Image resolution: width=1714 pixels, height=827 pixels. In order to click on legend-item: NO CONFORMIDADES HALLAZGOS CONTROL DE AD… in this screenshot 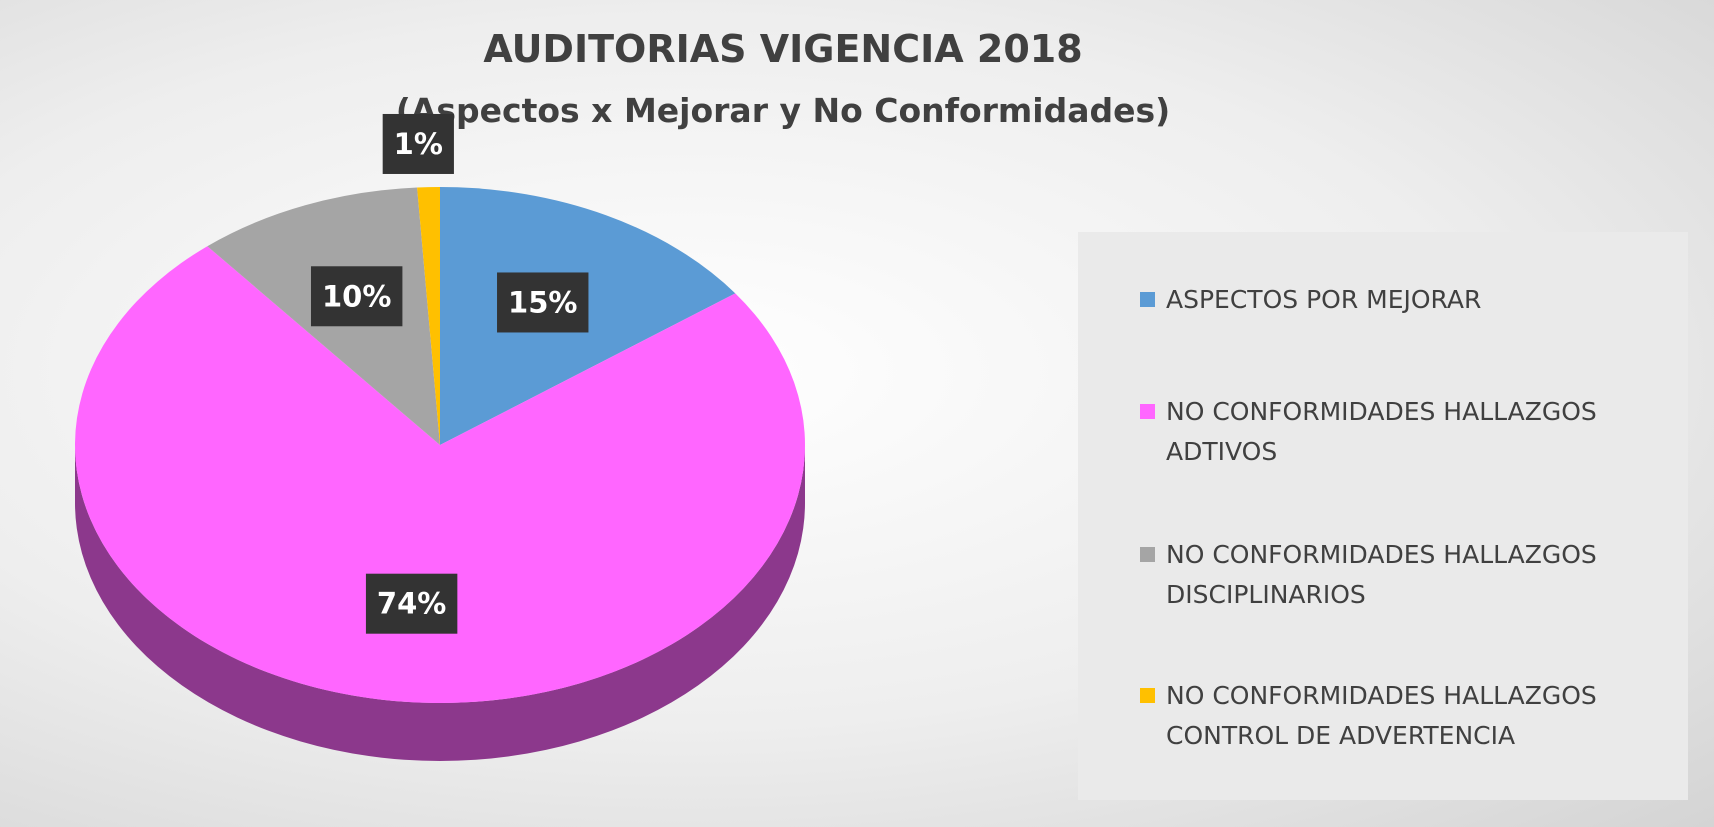, I will do `click(1403, 716)`.